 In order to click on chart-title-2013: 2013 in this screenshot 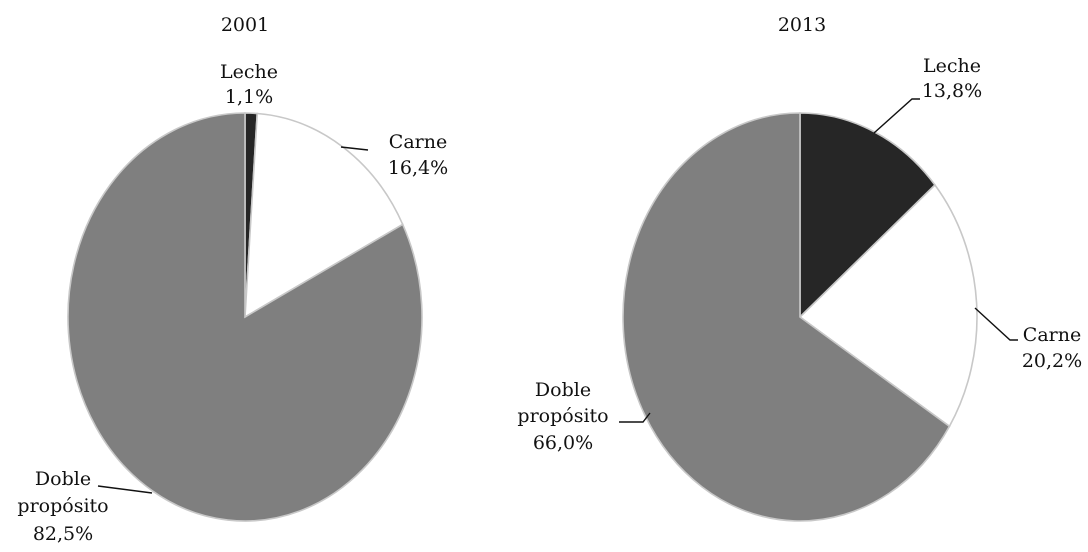, I will do `click(802, 25)`.